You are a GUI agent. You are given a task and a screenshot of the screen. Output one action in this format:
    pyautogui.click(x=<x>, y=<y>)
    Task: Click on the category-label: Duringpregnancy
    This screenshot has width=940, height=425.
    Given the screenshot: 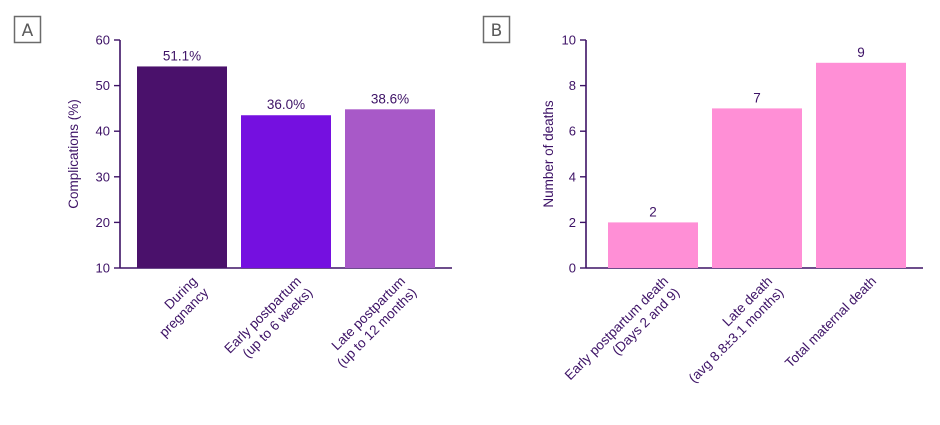 What is the action you would take?
    pyautogui.click(x=178, y=306)
    